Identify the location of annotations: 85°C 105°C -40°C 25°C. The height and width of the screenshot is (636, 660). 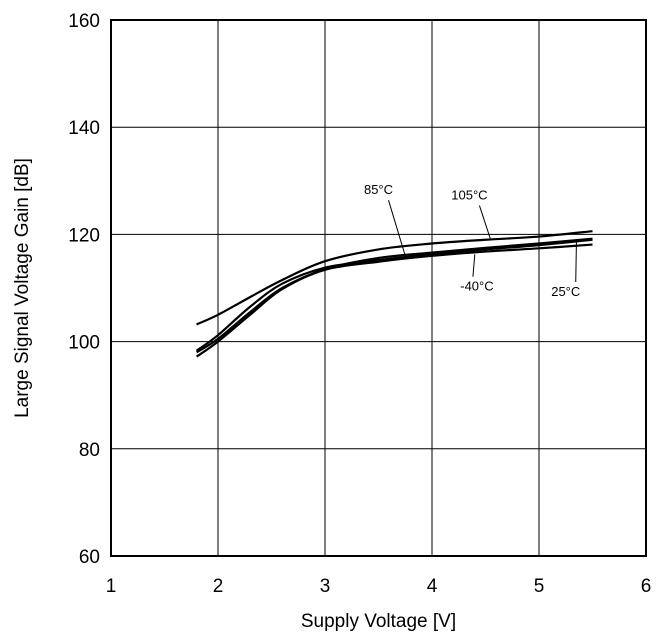
(472, 240).